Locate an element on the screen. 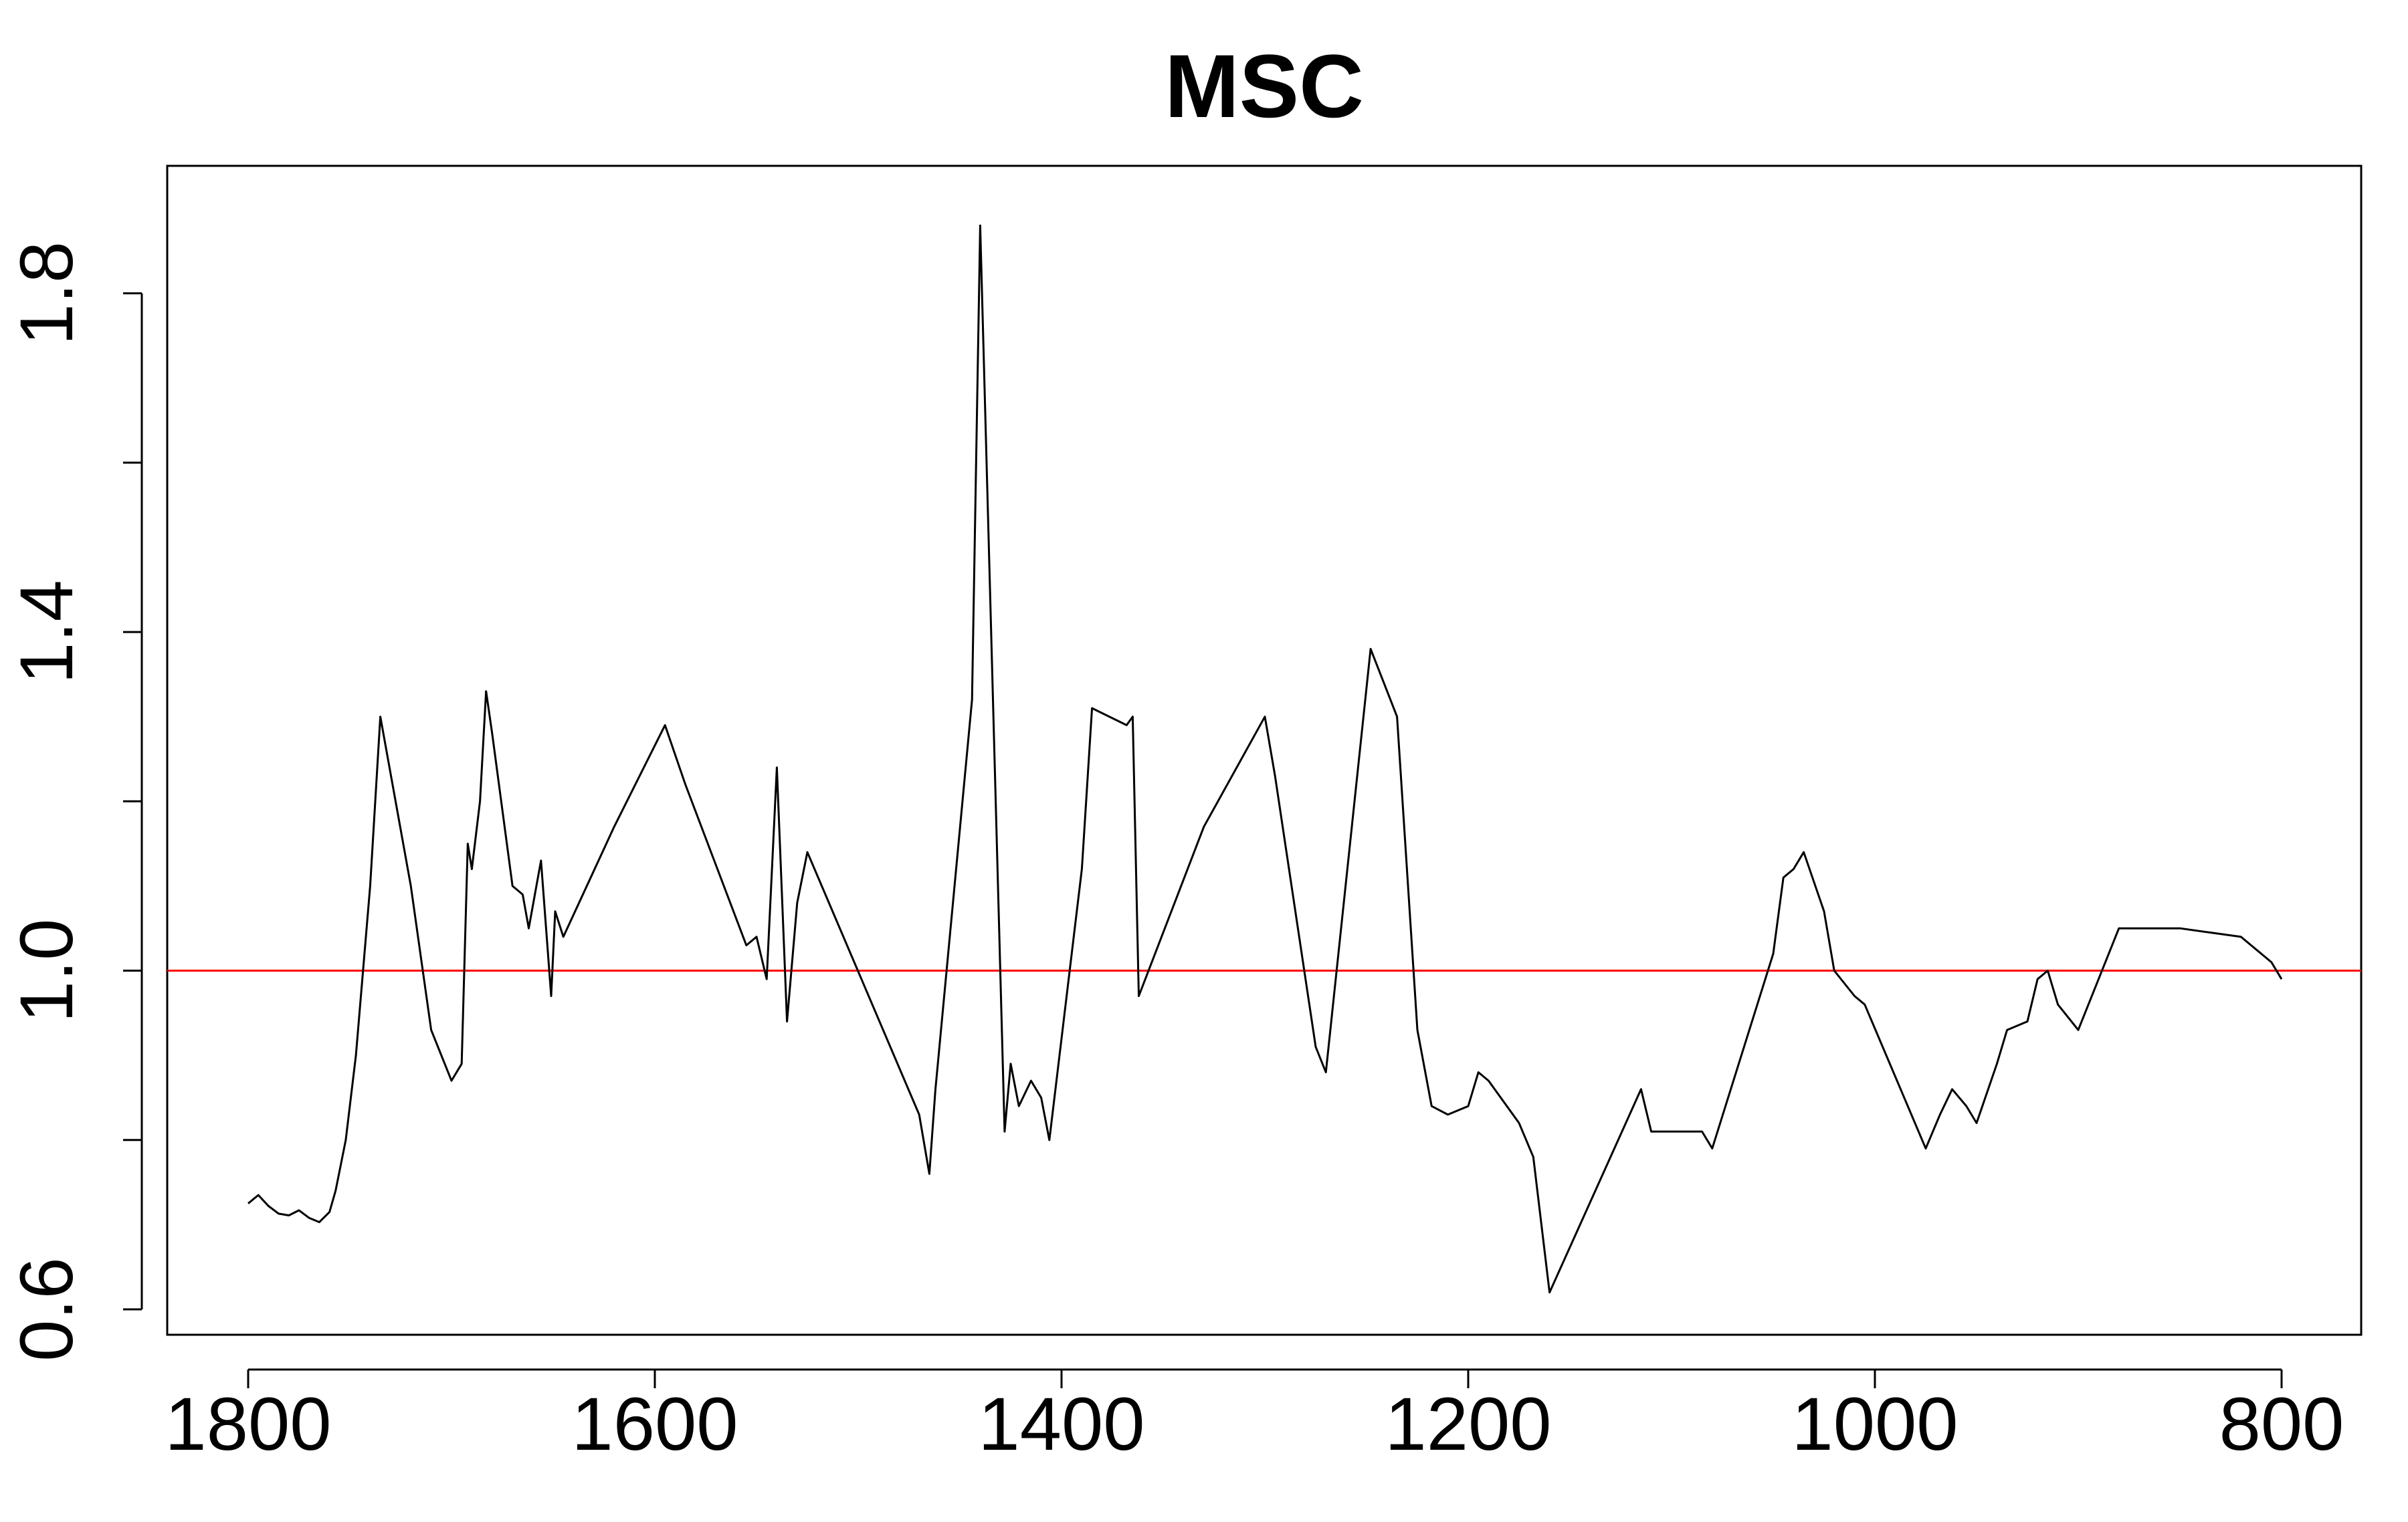 Image resolution: width=2408 pixels, height=1522 pixels. x-tick-label: 1000 is located at coordinates (1874, 1424).